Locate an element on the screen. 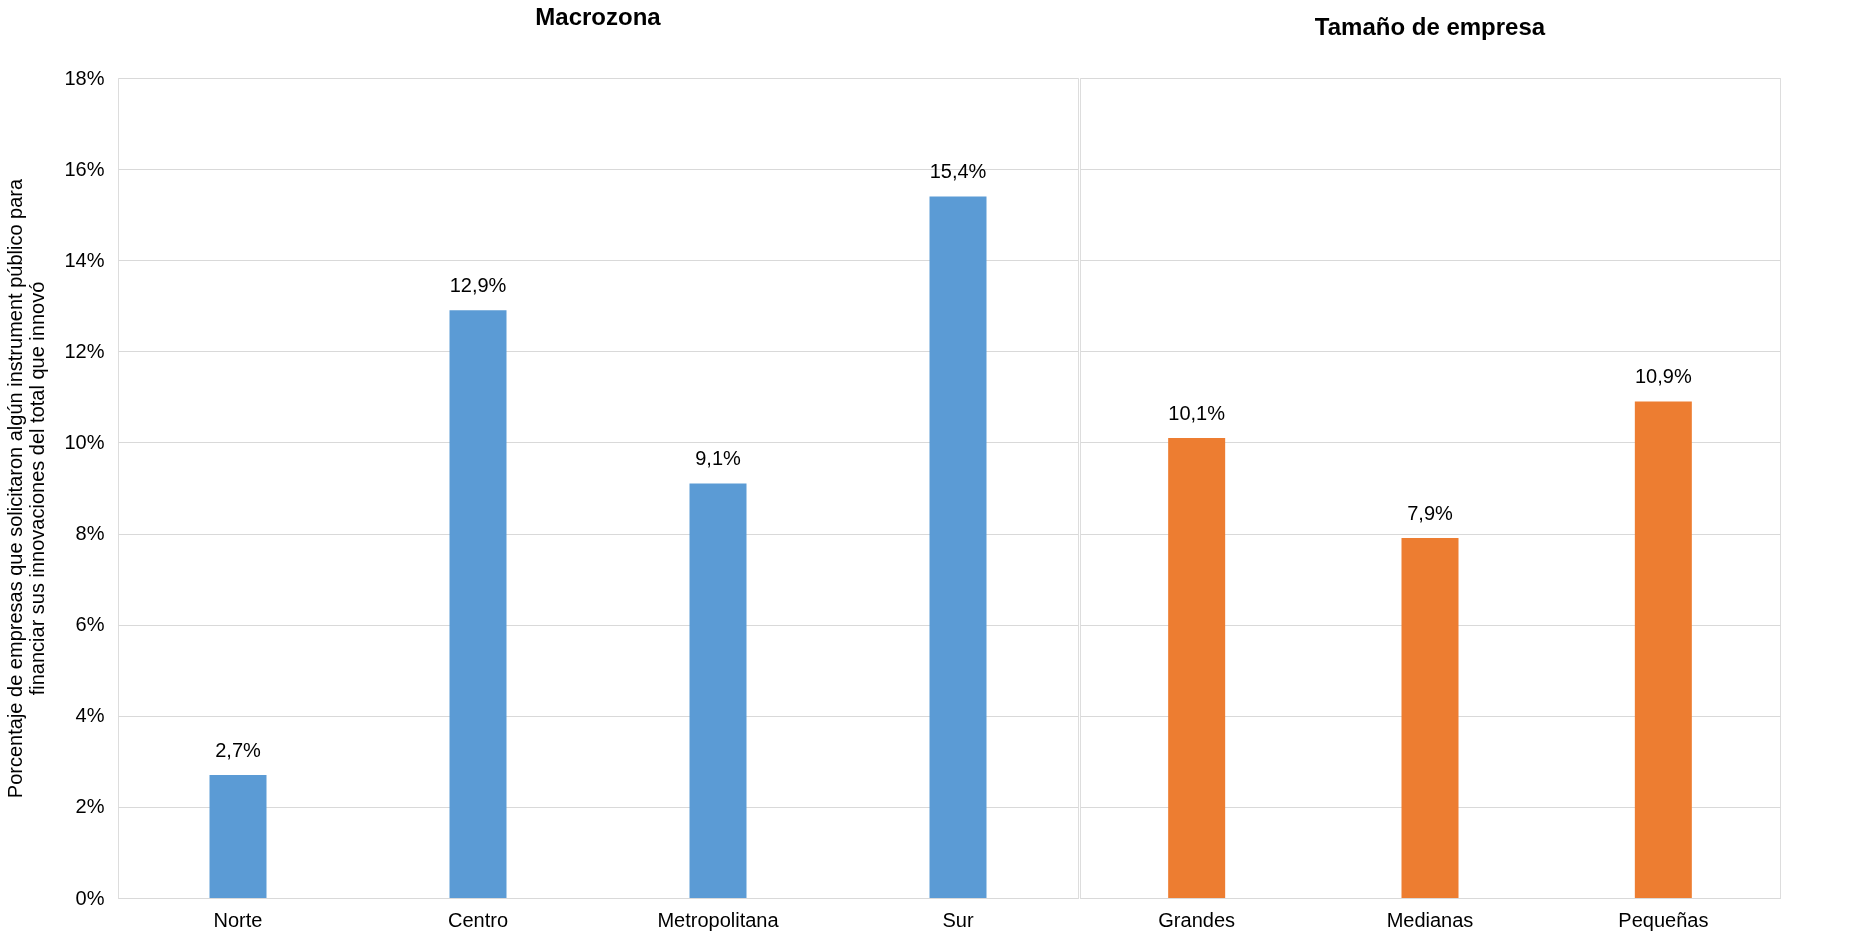  x-tick-label: Grandes is located at coordinates (1197, 919).